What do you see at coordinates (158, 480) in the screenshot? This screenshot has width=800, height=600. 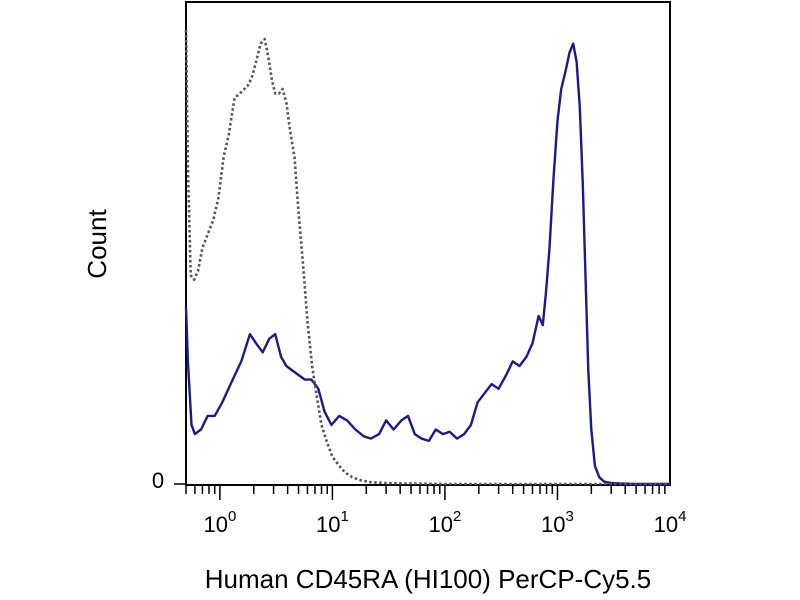 I see `y-tick-label: 0` at bounding box center [158, 480].